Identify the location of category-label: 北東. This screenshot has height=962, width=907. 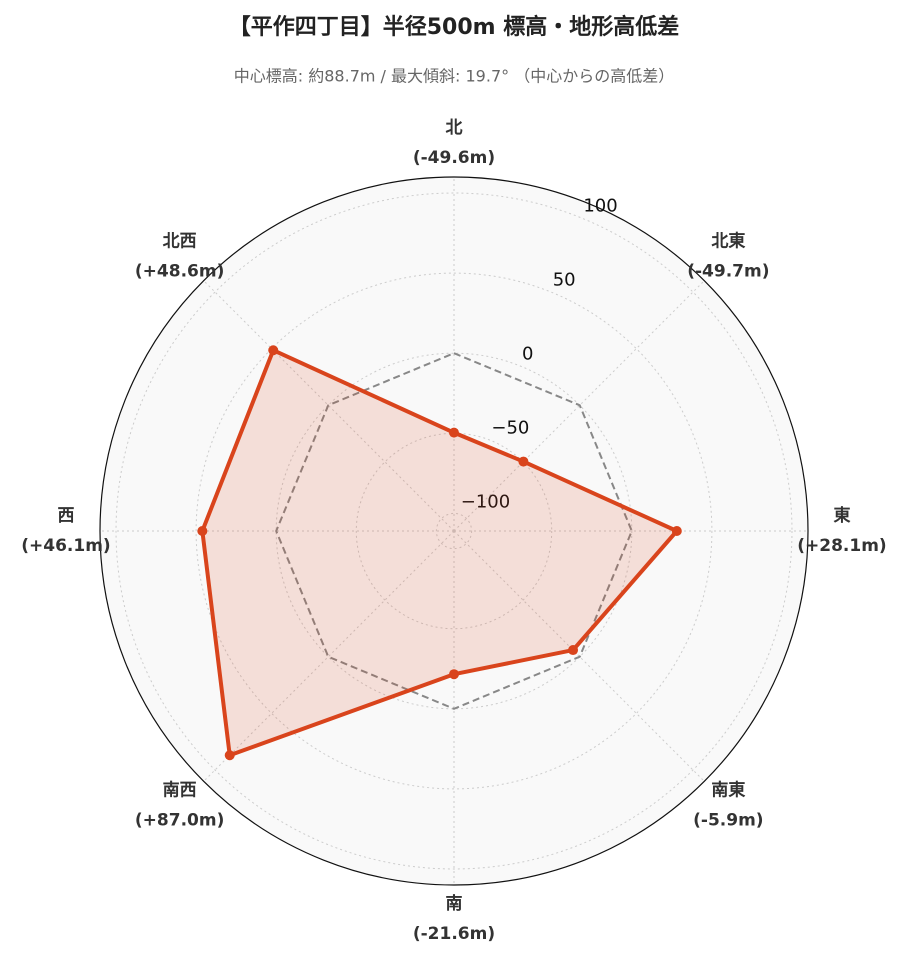
(728, 241).